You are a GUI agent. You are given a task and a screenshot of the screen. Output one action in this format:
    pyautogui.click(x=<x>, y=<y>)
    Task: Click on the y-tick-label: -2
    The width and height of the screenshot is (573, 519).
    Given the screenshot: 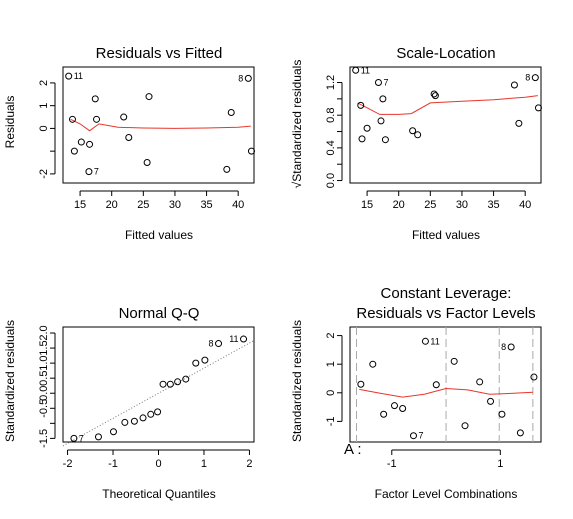 What is the action you would take?
    pyautogui.click(x=44, y=174)
    